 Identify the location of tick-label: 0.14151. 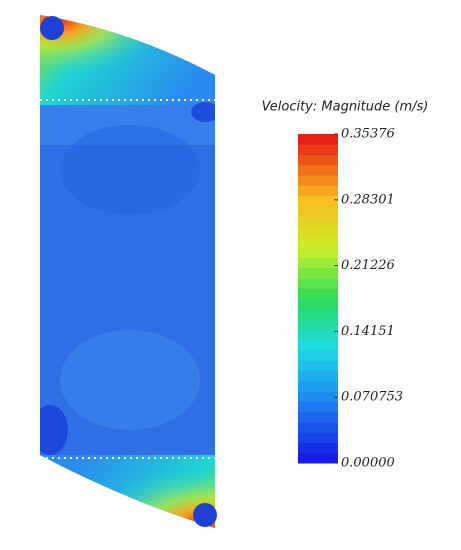
(368, 331).